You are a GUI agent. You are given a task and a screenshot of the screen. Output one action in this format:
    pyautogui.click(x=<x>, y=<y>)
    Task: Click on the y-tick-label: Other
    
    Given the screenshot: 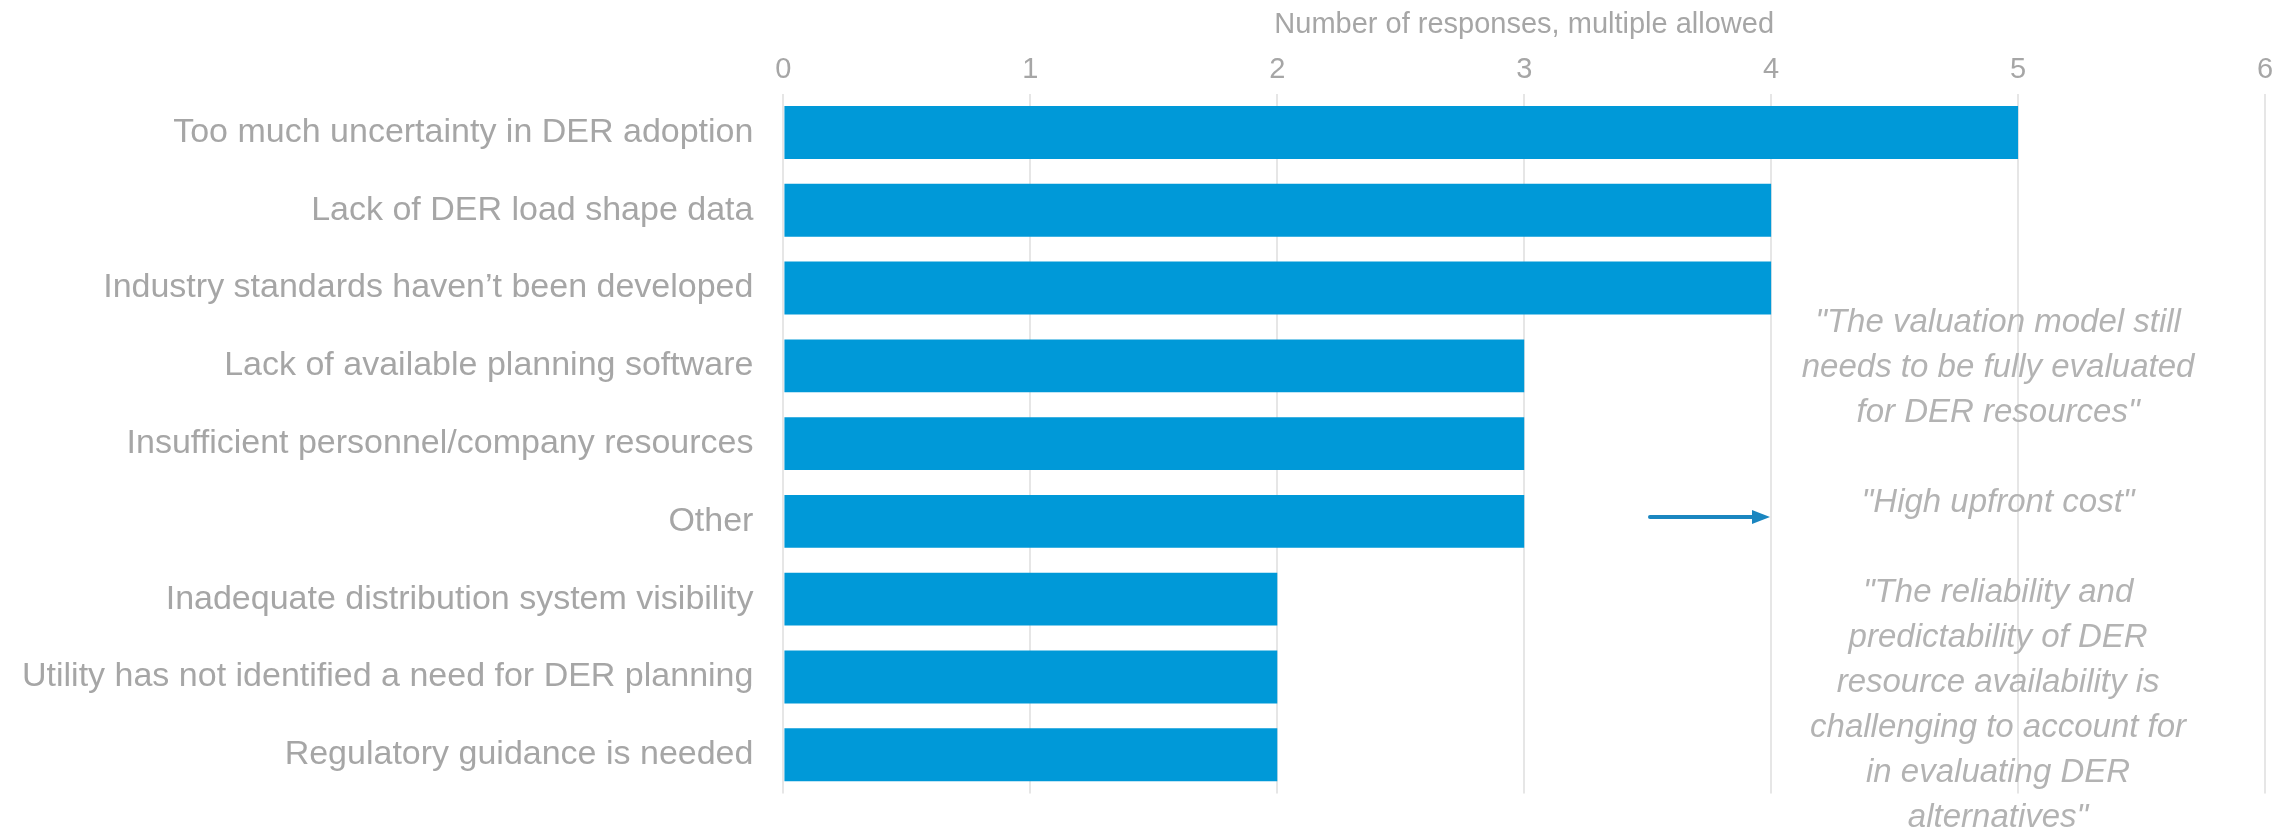 What is the action you would take?
    pyautogui.click(x=711, y=518)
    